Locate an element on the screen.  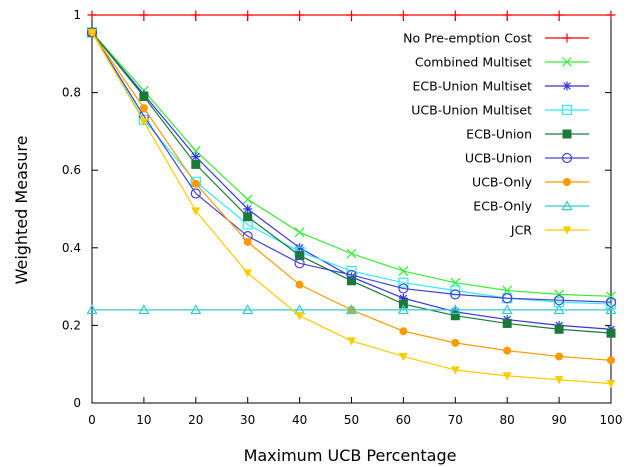
y-tick-label: 0.4 is located at coordinates (71, 248).